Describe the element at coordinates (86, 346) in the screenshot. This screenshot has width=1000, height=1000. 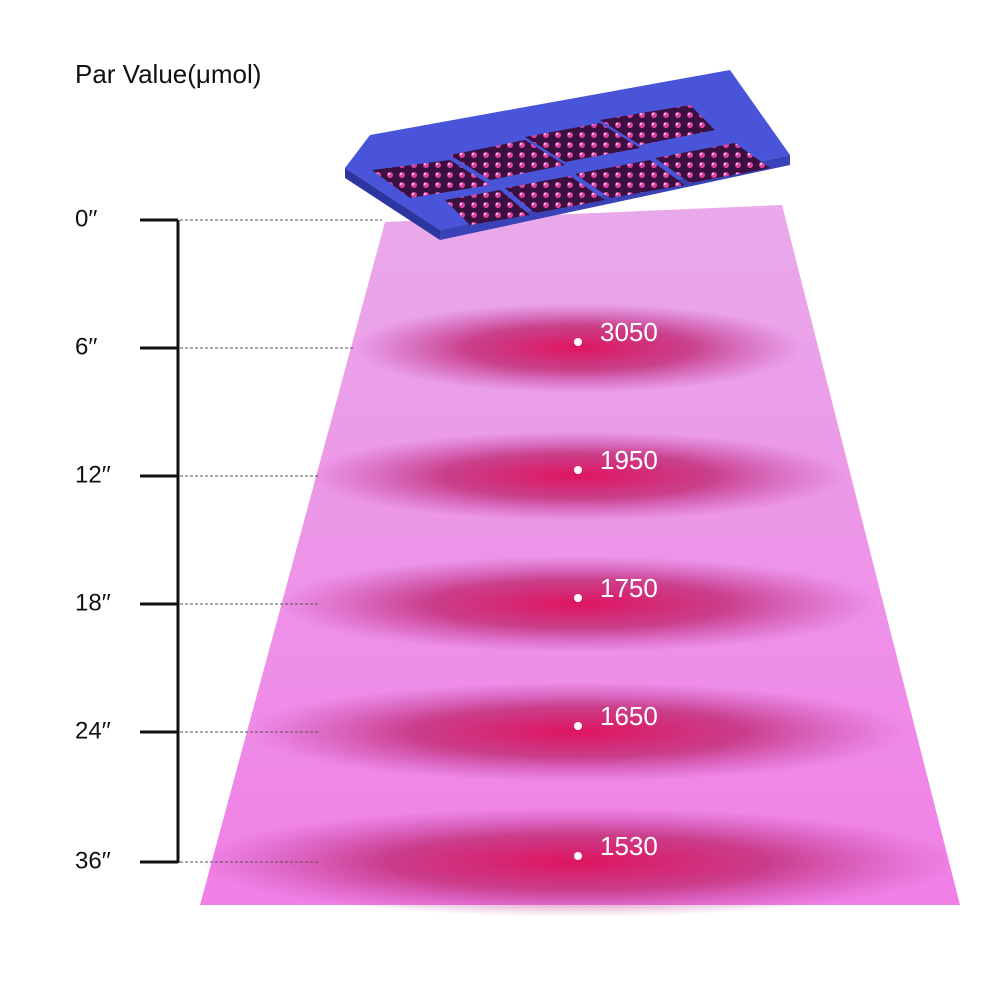
I see `level-label: 6′′` at that location.